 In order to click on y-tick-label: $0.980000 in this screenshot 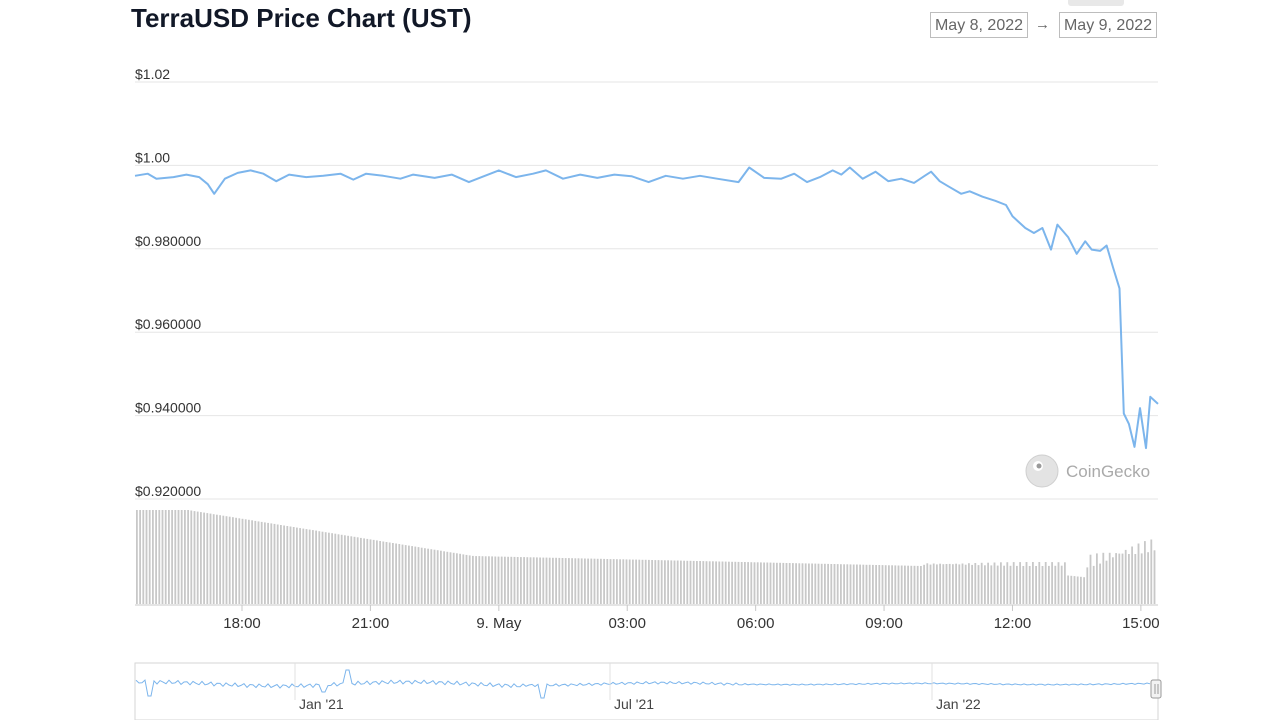, I will do `click(168, 241)`.